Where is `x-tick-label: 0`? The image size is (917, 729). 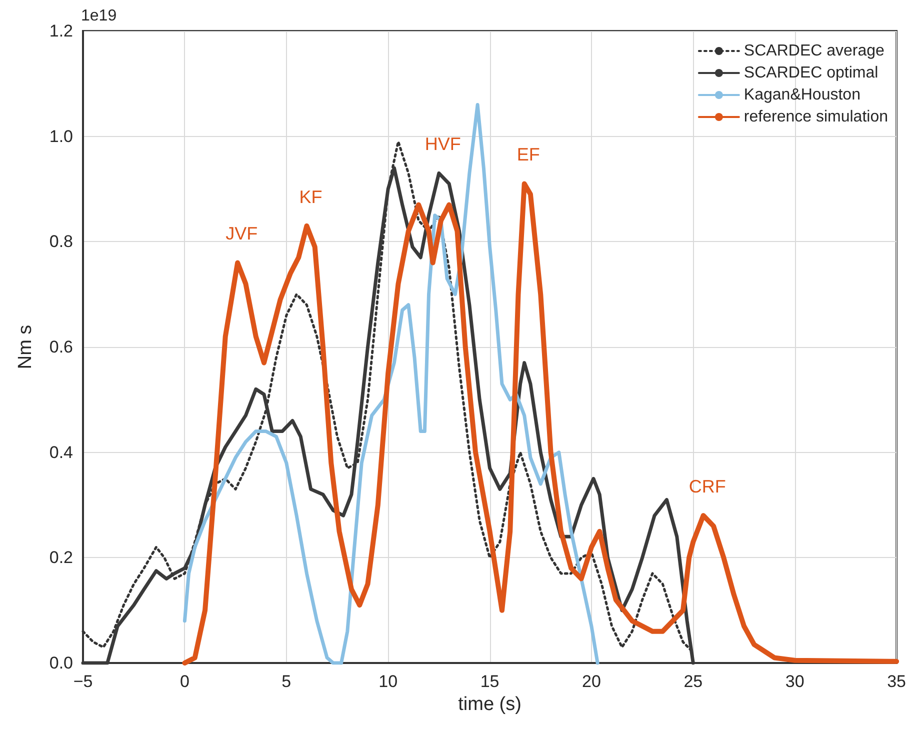 x-tick-label: 0 is located at coordinates (185, 681).